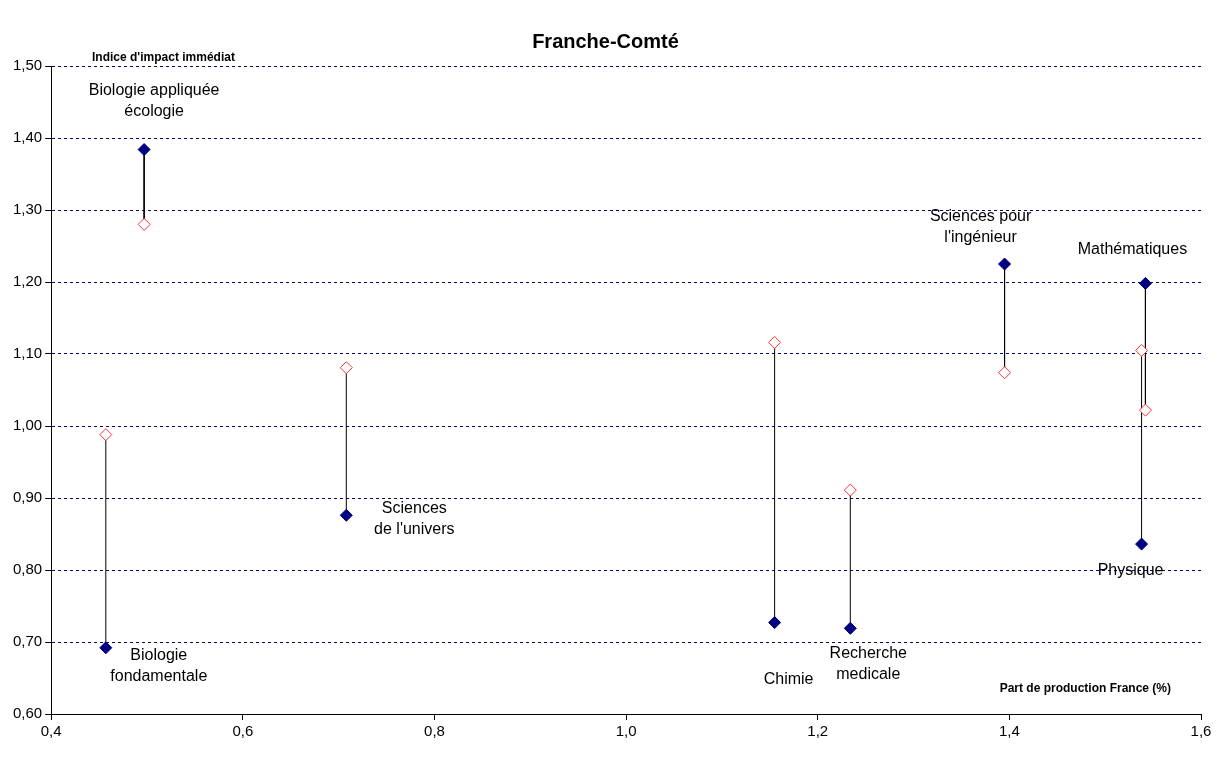  What do you see at coordinates (163, 57) in the screenshot?
I see `y-axis-title: Indice d'impact immédiat` at bounding box center [163, 57].